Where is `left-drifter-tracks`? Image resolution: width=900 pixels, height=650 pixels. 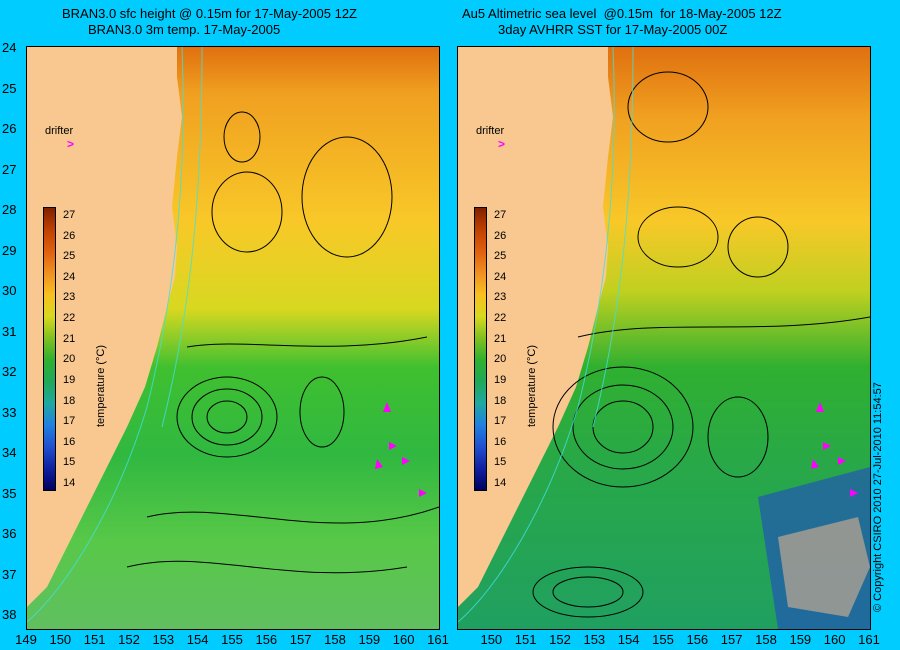 left-drifter-tracks is located at coordinates (401, 449).